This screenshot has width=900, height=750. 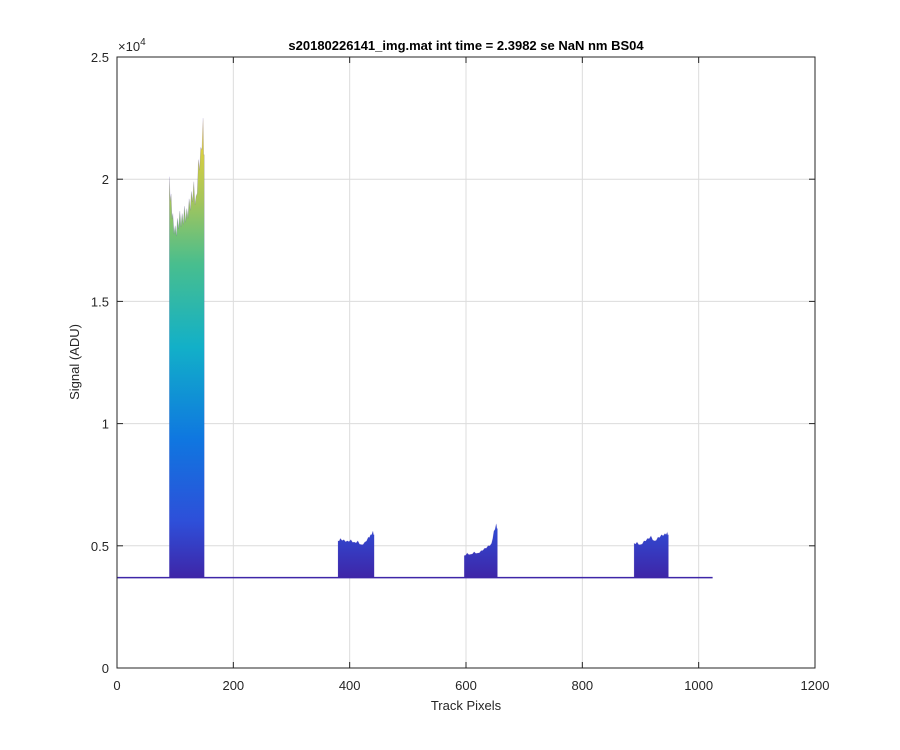 I want to click on x-tick-label: 1200, so click(x=815, y=685).